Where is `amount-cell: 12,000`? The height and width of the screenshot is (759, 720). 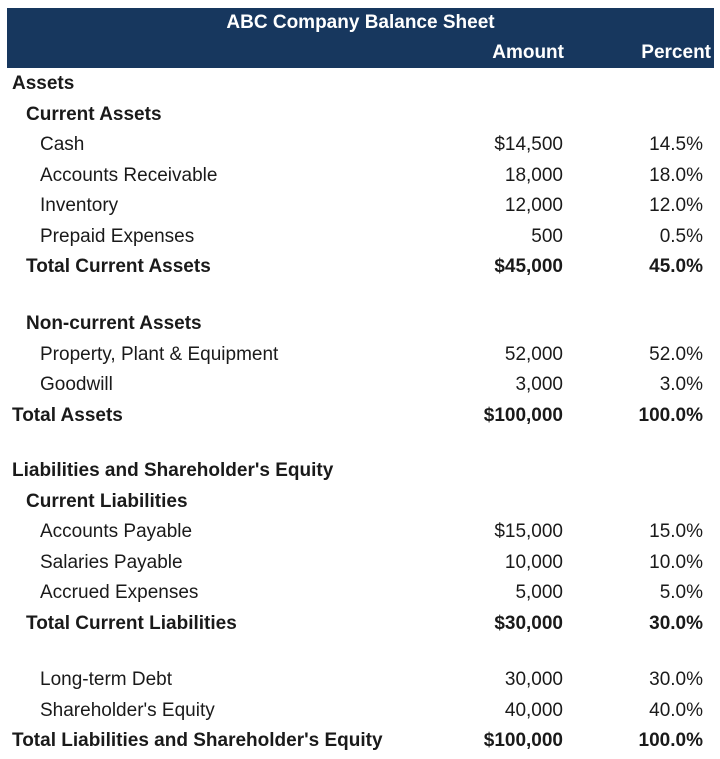
amount-cell: 12,000 is located at coordinates (533, 205).